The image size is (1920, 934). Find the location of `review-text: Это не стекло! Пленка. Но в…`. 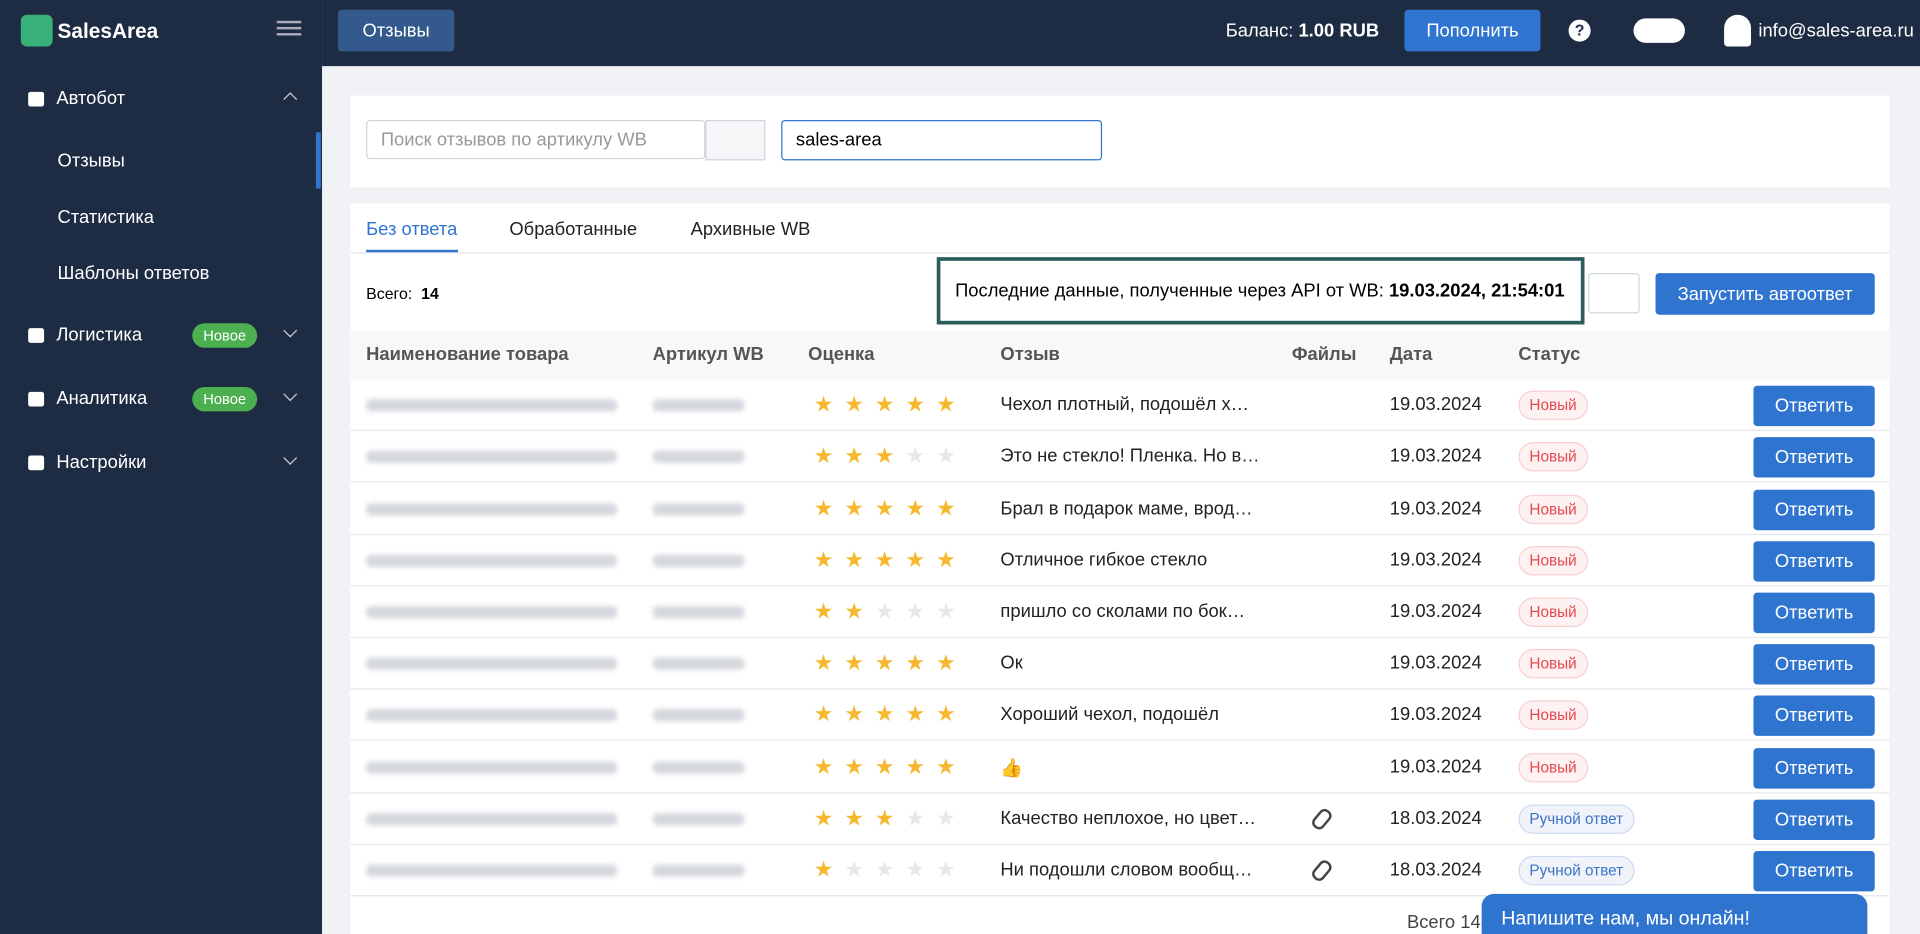

review-text: Это не стекло! Пленка. Но в… is located at coordinates (1130, 456).